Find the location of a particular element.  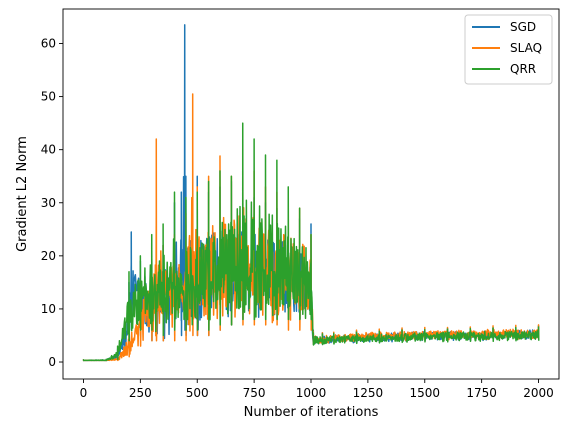

x-axis: 0 250 500 750 1000 1250 1500 1750 2000 is located at coordinates (317, 389).